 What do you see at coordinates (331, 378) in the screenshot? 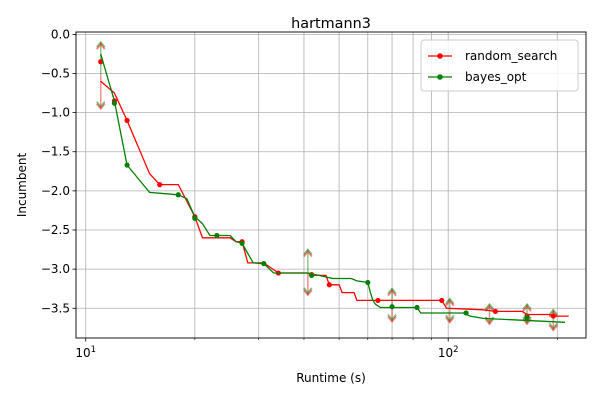
I see `x-axis-title: Runtime (s)` at bounding box center [331, 378].